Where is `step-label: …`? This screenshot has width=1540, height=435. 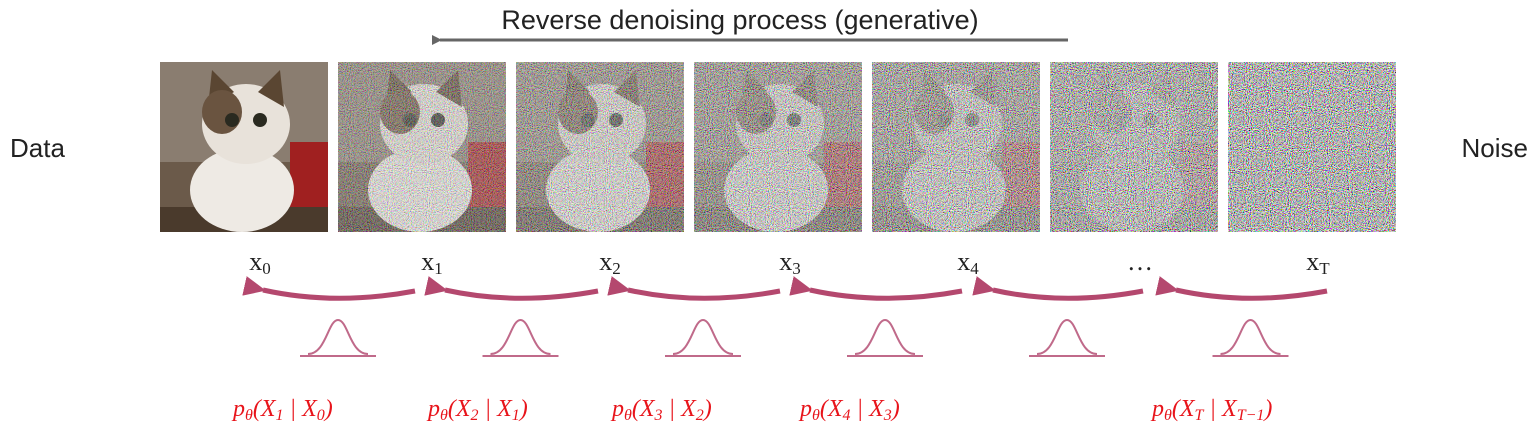
step-label: … is located at coordinates (1140, 261).